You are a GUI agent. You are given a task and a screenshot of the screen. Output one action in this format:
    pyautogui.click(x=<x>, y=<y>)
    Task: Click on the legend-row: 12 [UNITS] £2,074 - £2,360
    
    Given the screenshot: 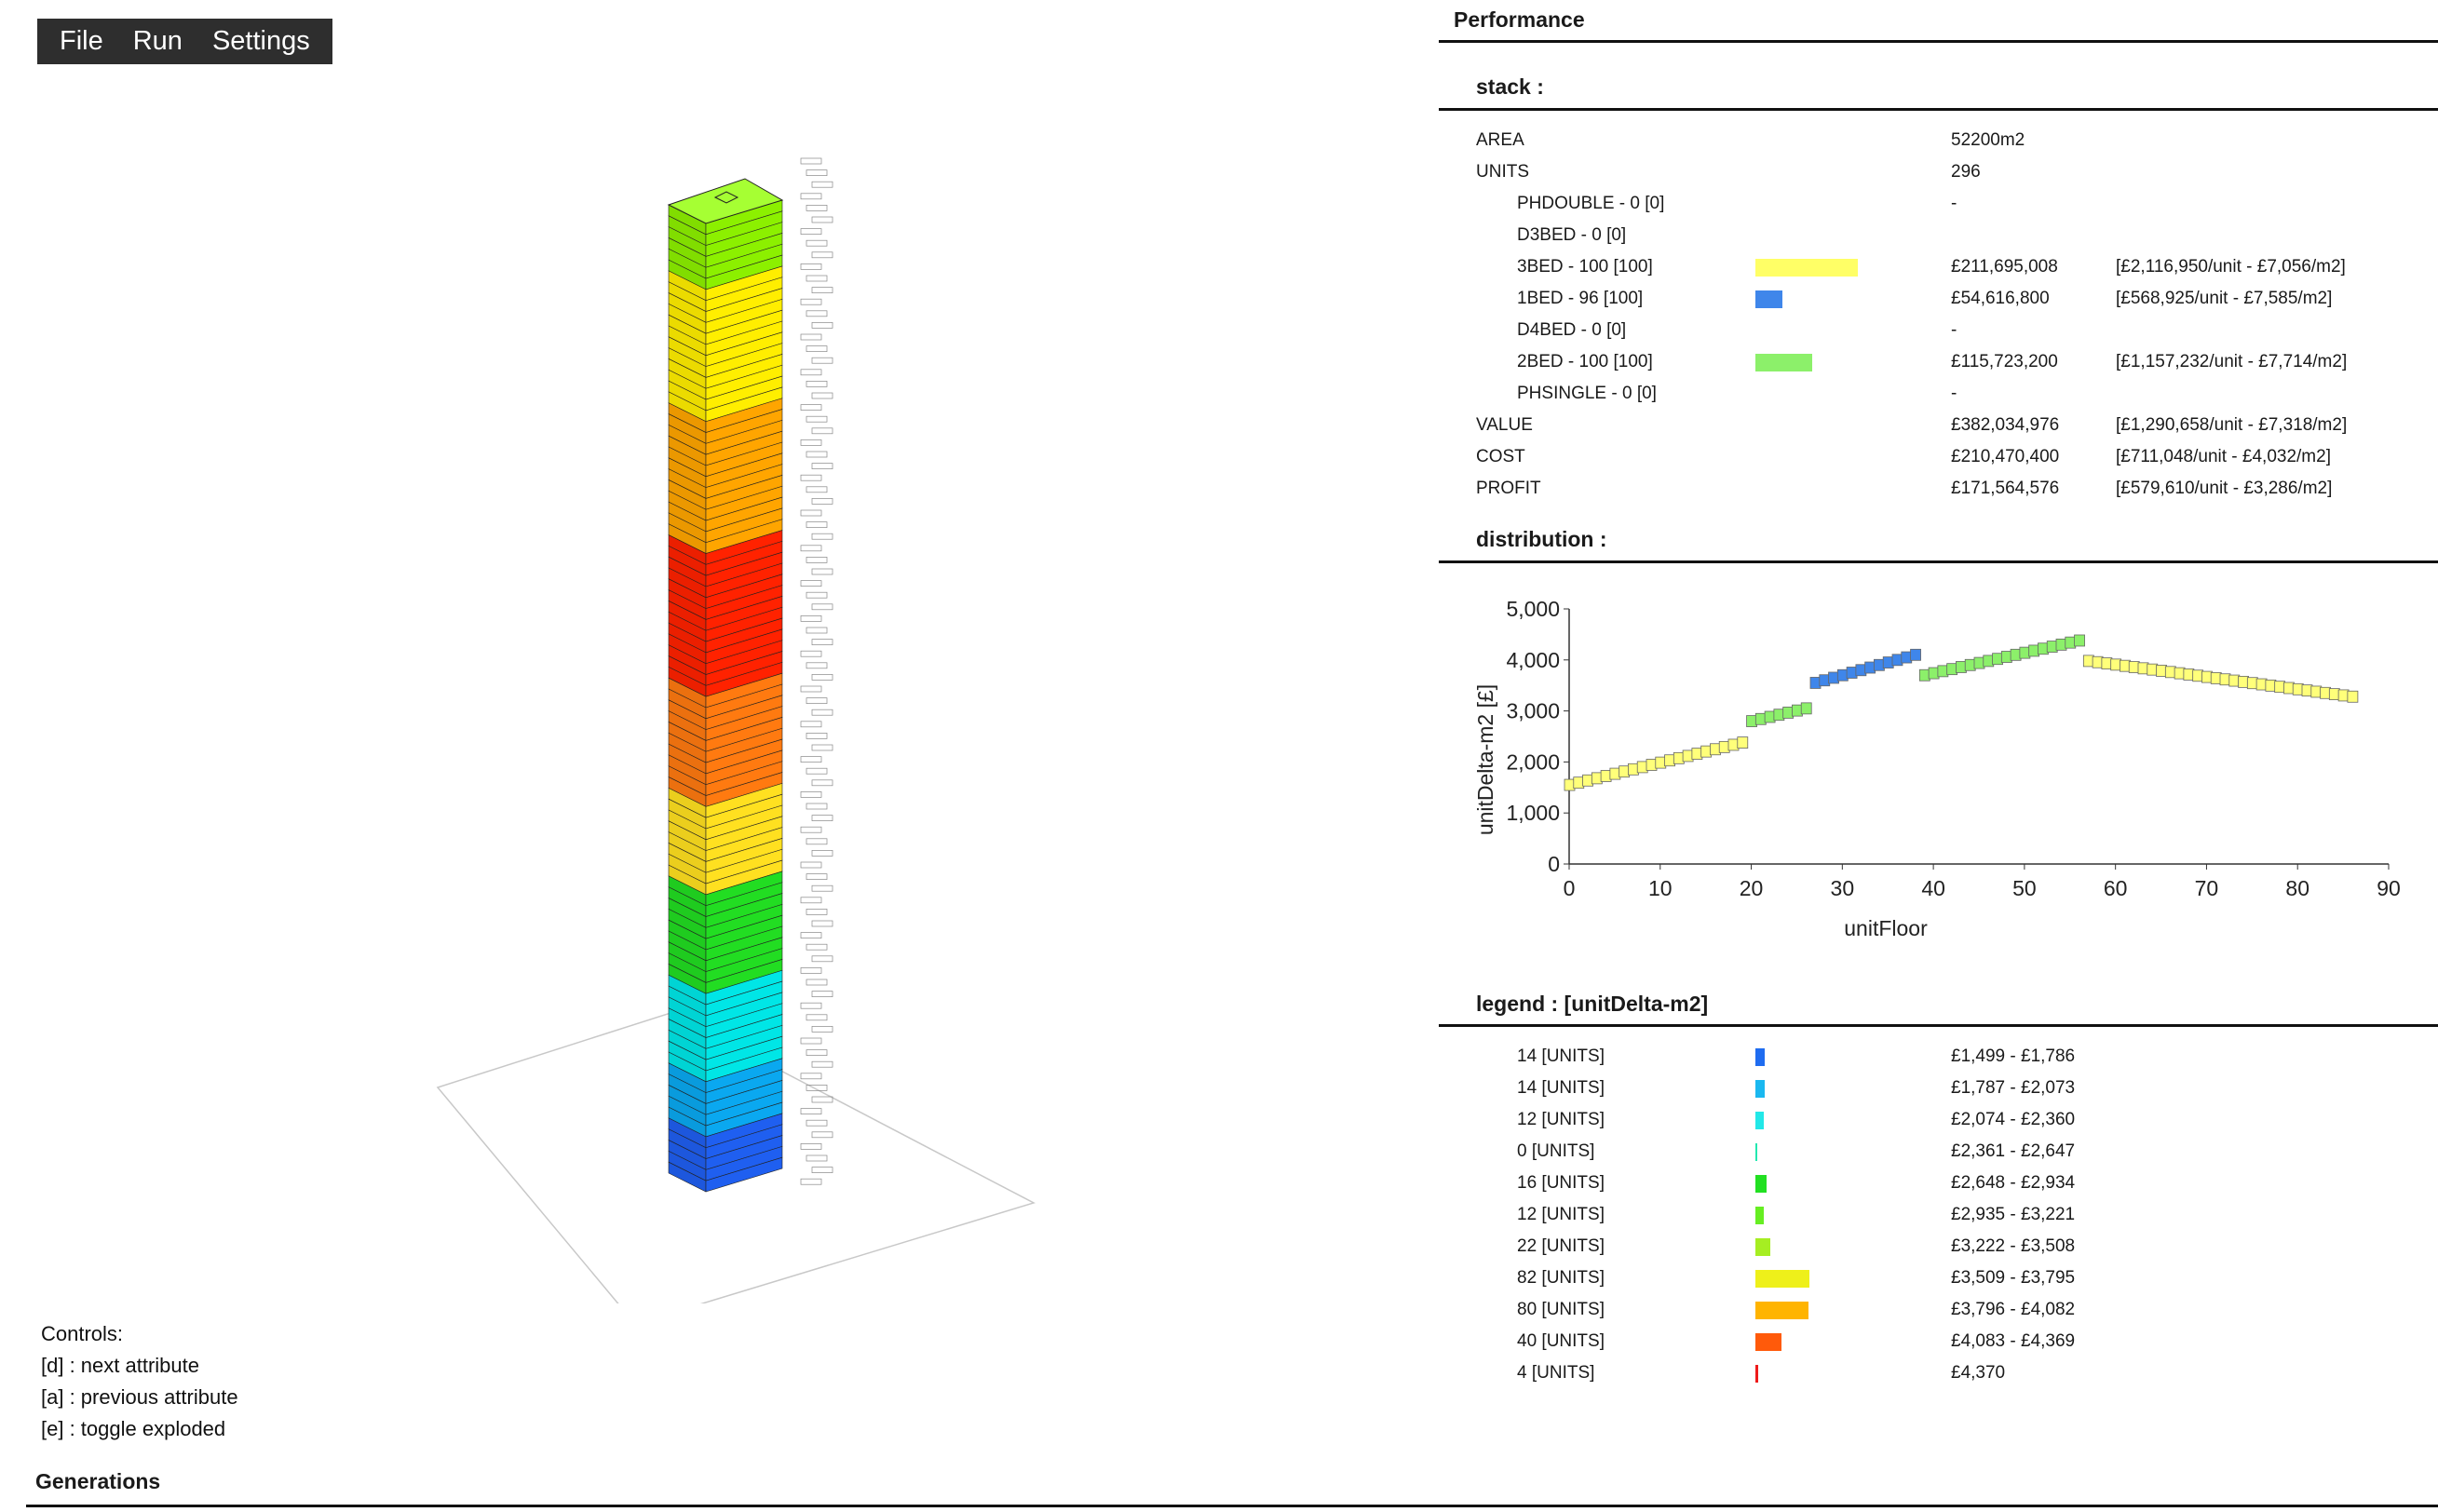 What is the action you would take?
    pyautogui.click(x=1955, y=1120)
    